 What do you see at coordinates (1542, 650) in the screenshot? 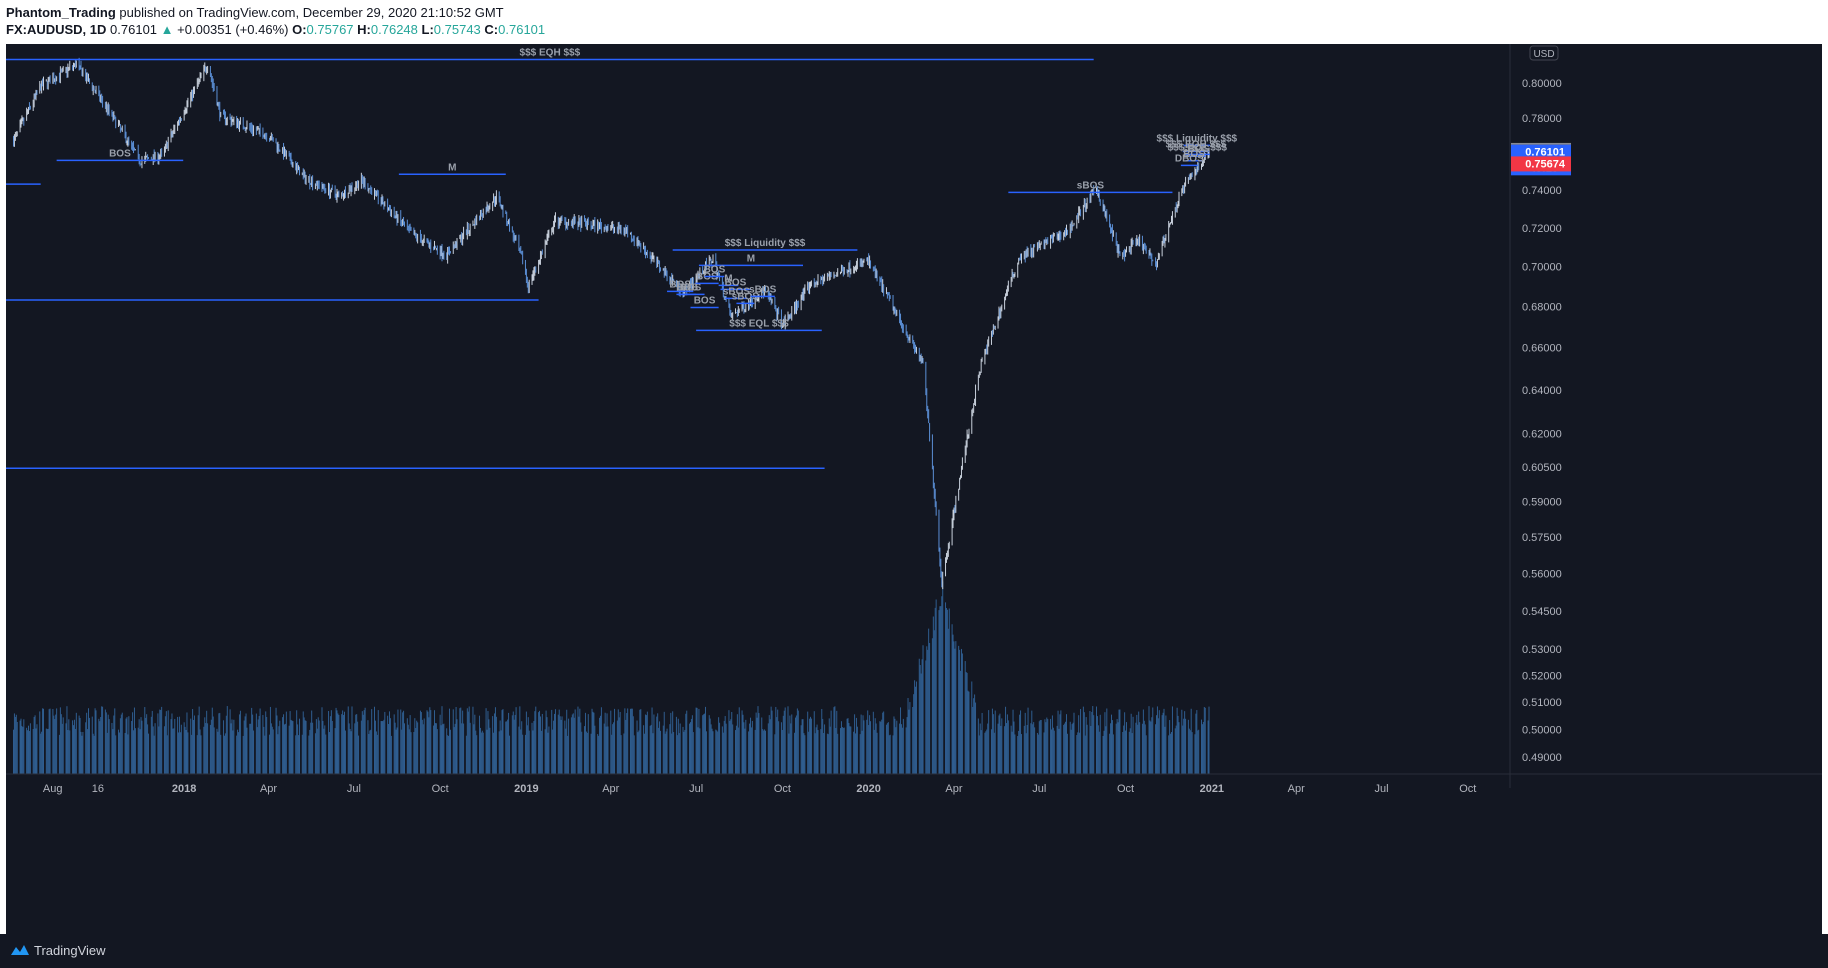
I see `y-tick-label: 0.53000` at bounding box center [1542, 650].